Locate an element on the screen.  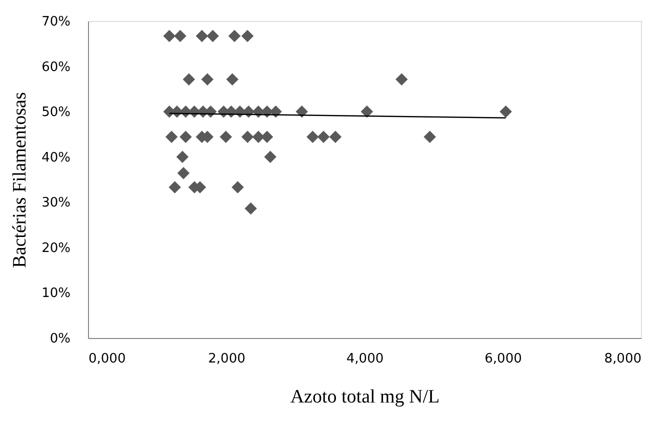
x-tick-label: 2,000 is located at coordinates (227, 359).